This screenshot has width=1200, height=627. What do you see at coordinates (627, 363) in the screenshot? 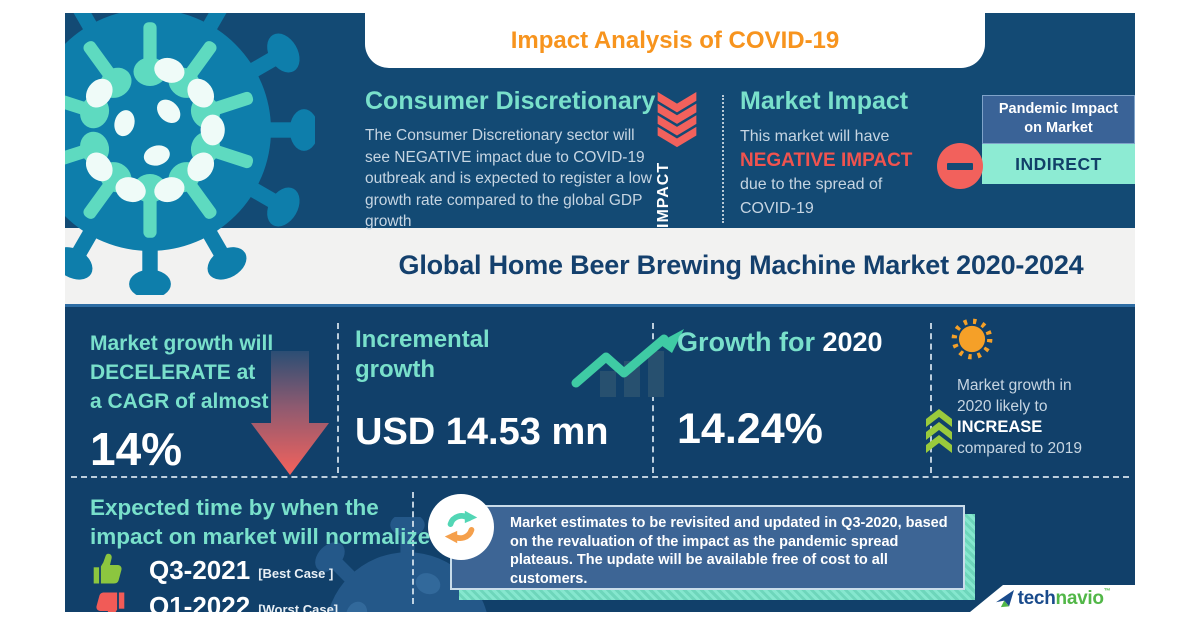
I see `trend-up-icon` at bounding box center [627, 363].